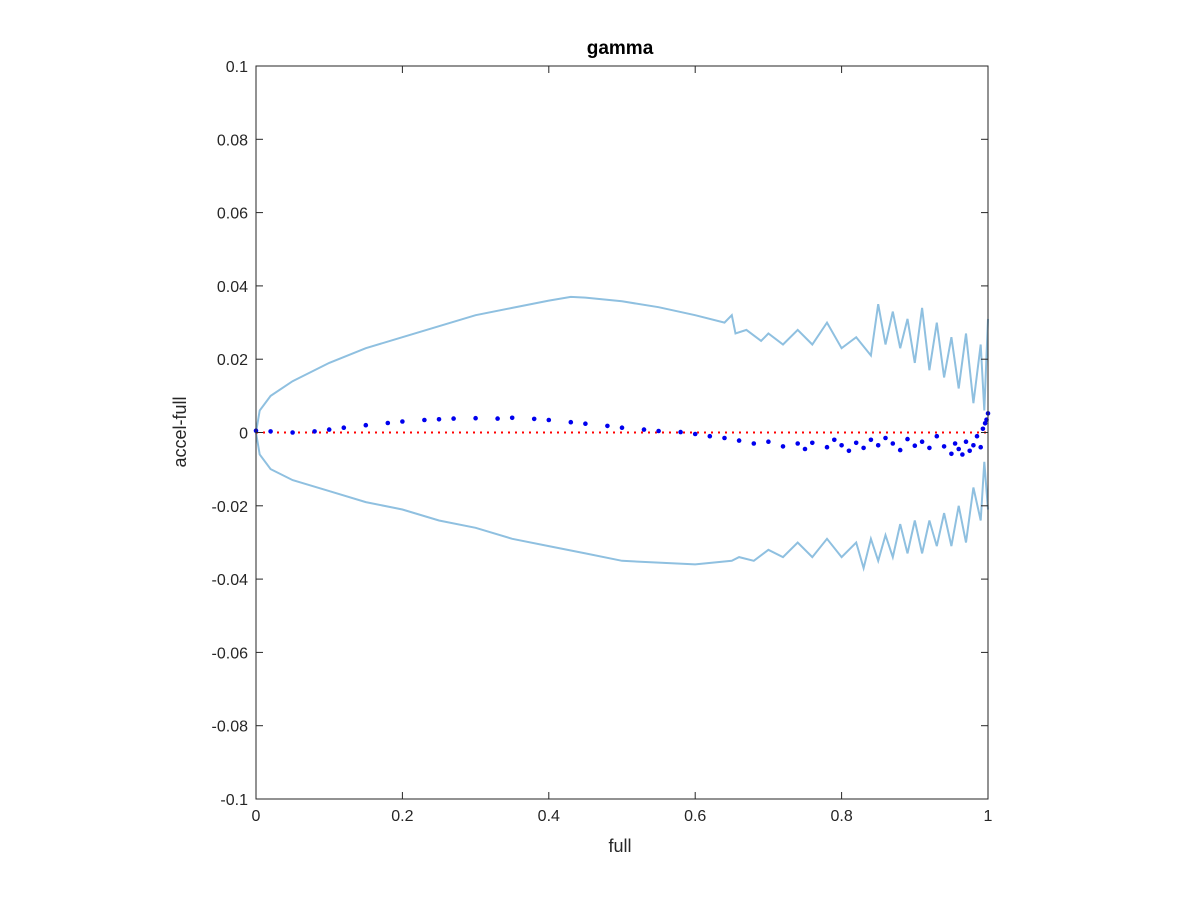 This screenshot has width=1200, height=900. What do you see at coordinates (237, 67) in the screenshot?
I see `y-tick-label: 0.1` at bounding box center [237, 67].